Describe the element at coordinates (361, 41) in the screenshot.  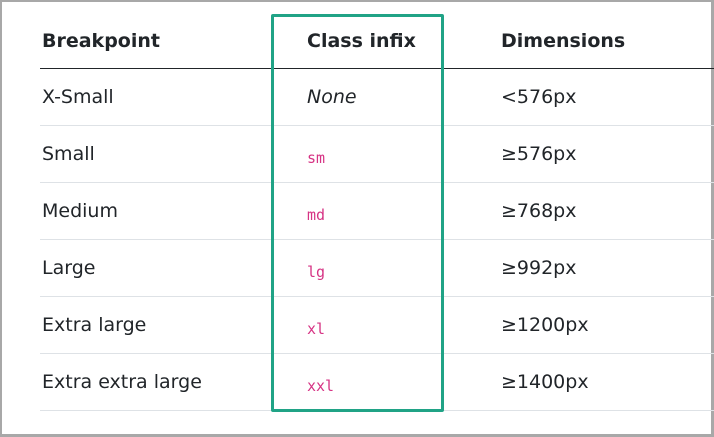
I see `header-class-infix: Class infix` at that location.